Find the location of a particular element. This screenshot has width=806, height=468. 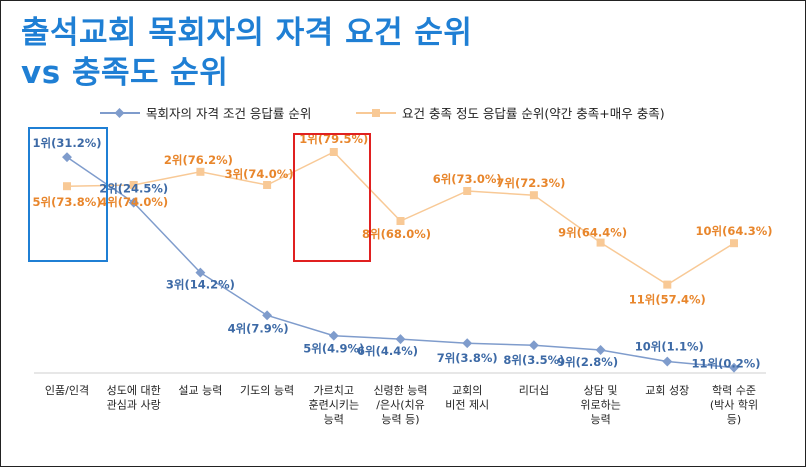

x-tick-label: 인품/인격 is located at coordinates (67, 390).